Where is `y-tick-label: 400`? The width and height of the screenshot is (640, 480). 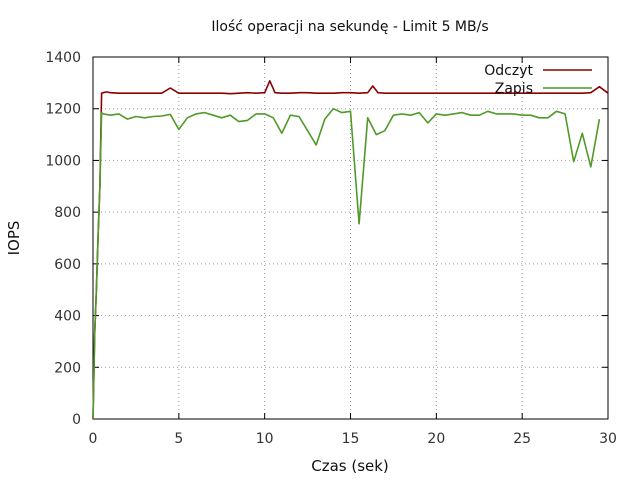
y-tick-label: 400 is located at coordinates (67, 317).